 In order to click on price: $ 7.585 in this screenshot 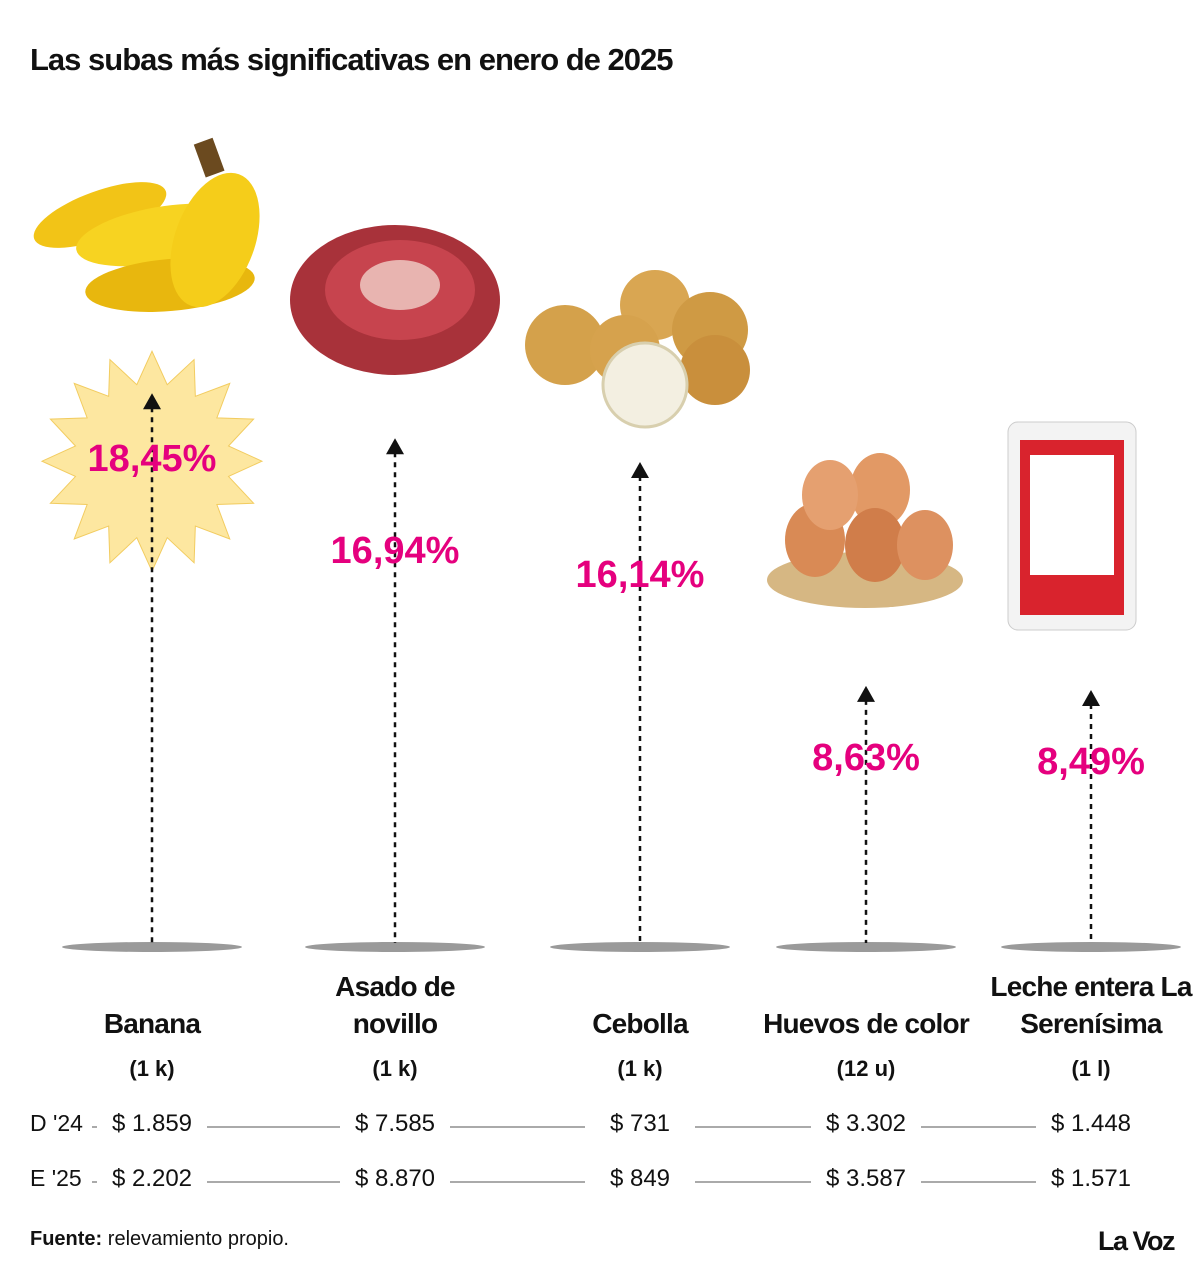, I will do `click(395, 1123)`.